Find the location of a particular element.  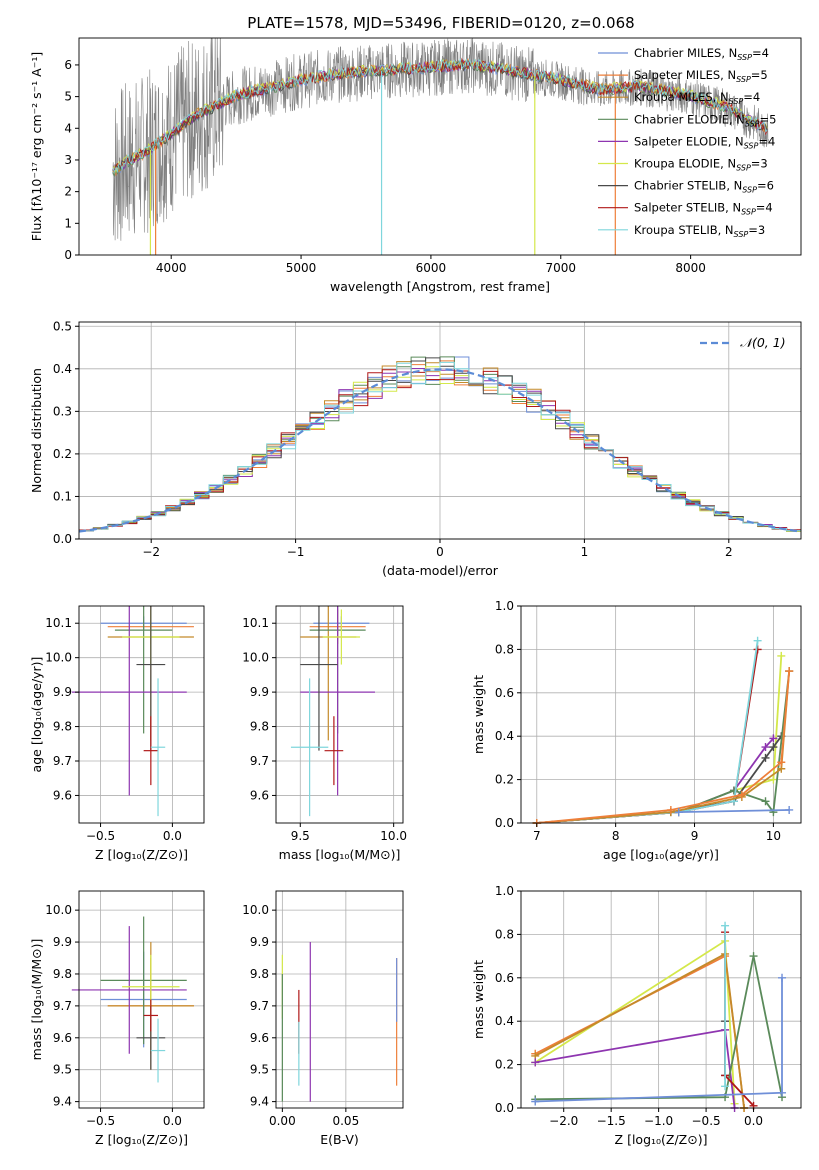

y-tick-label: 0.8 is located at coordinates (504, 934).